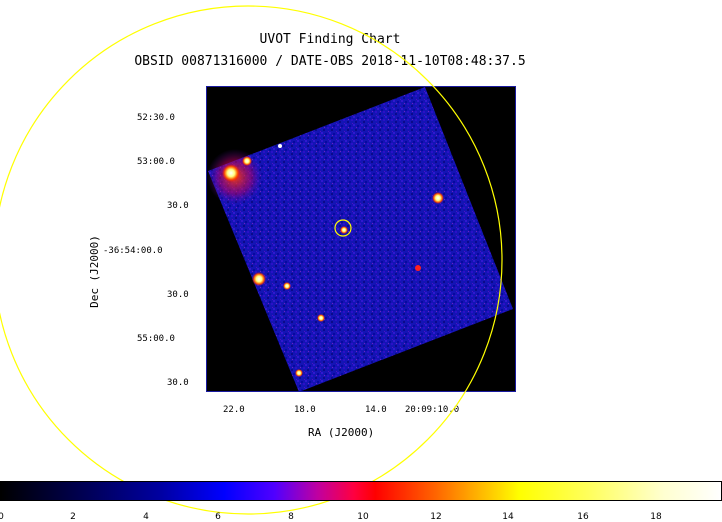  What do you see at coordinates (94, 271) in the screenshot?
I see `dec-axis-label: Dec (J2000)` at bounding box center [94, 271].